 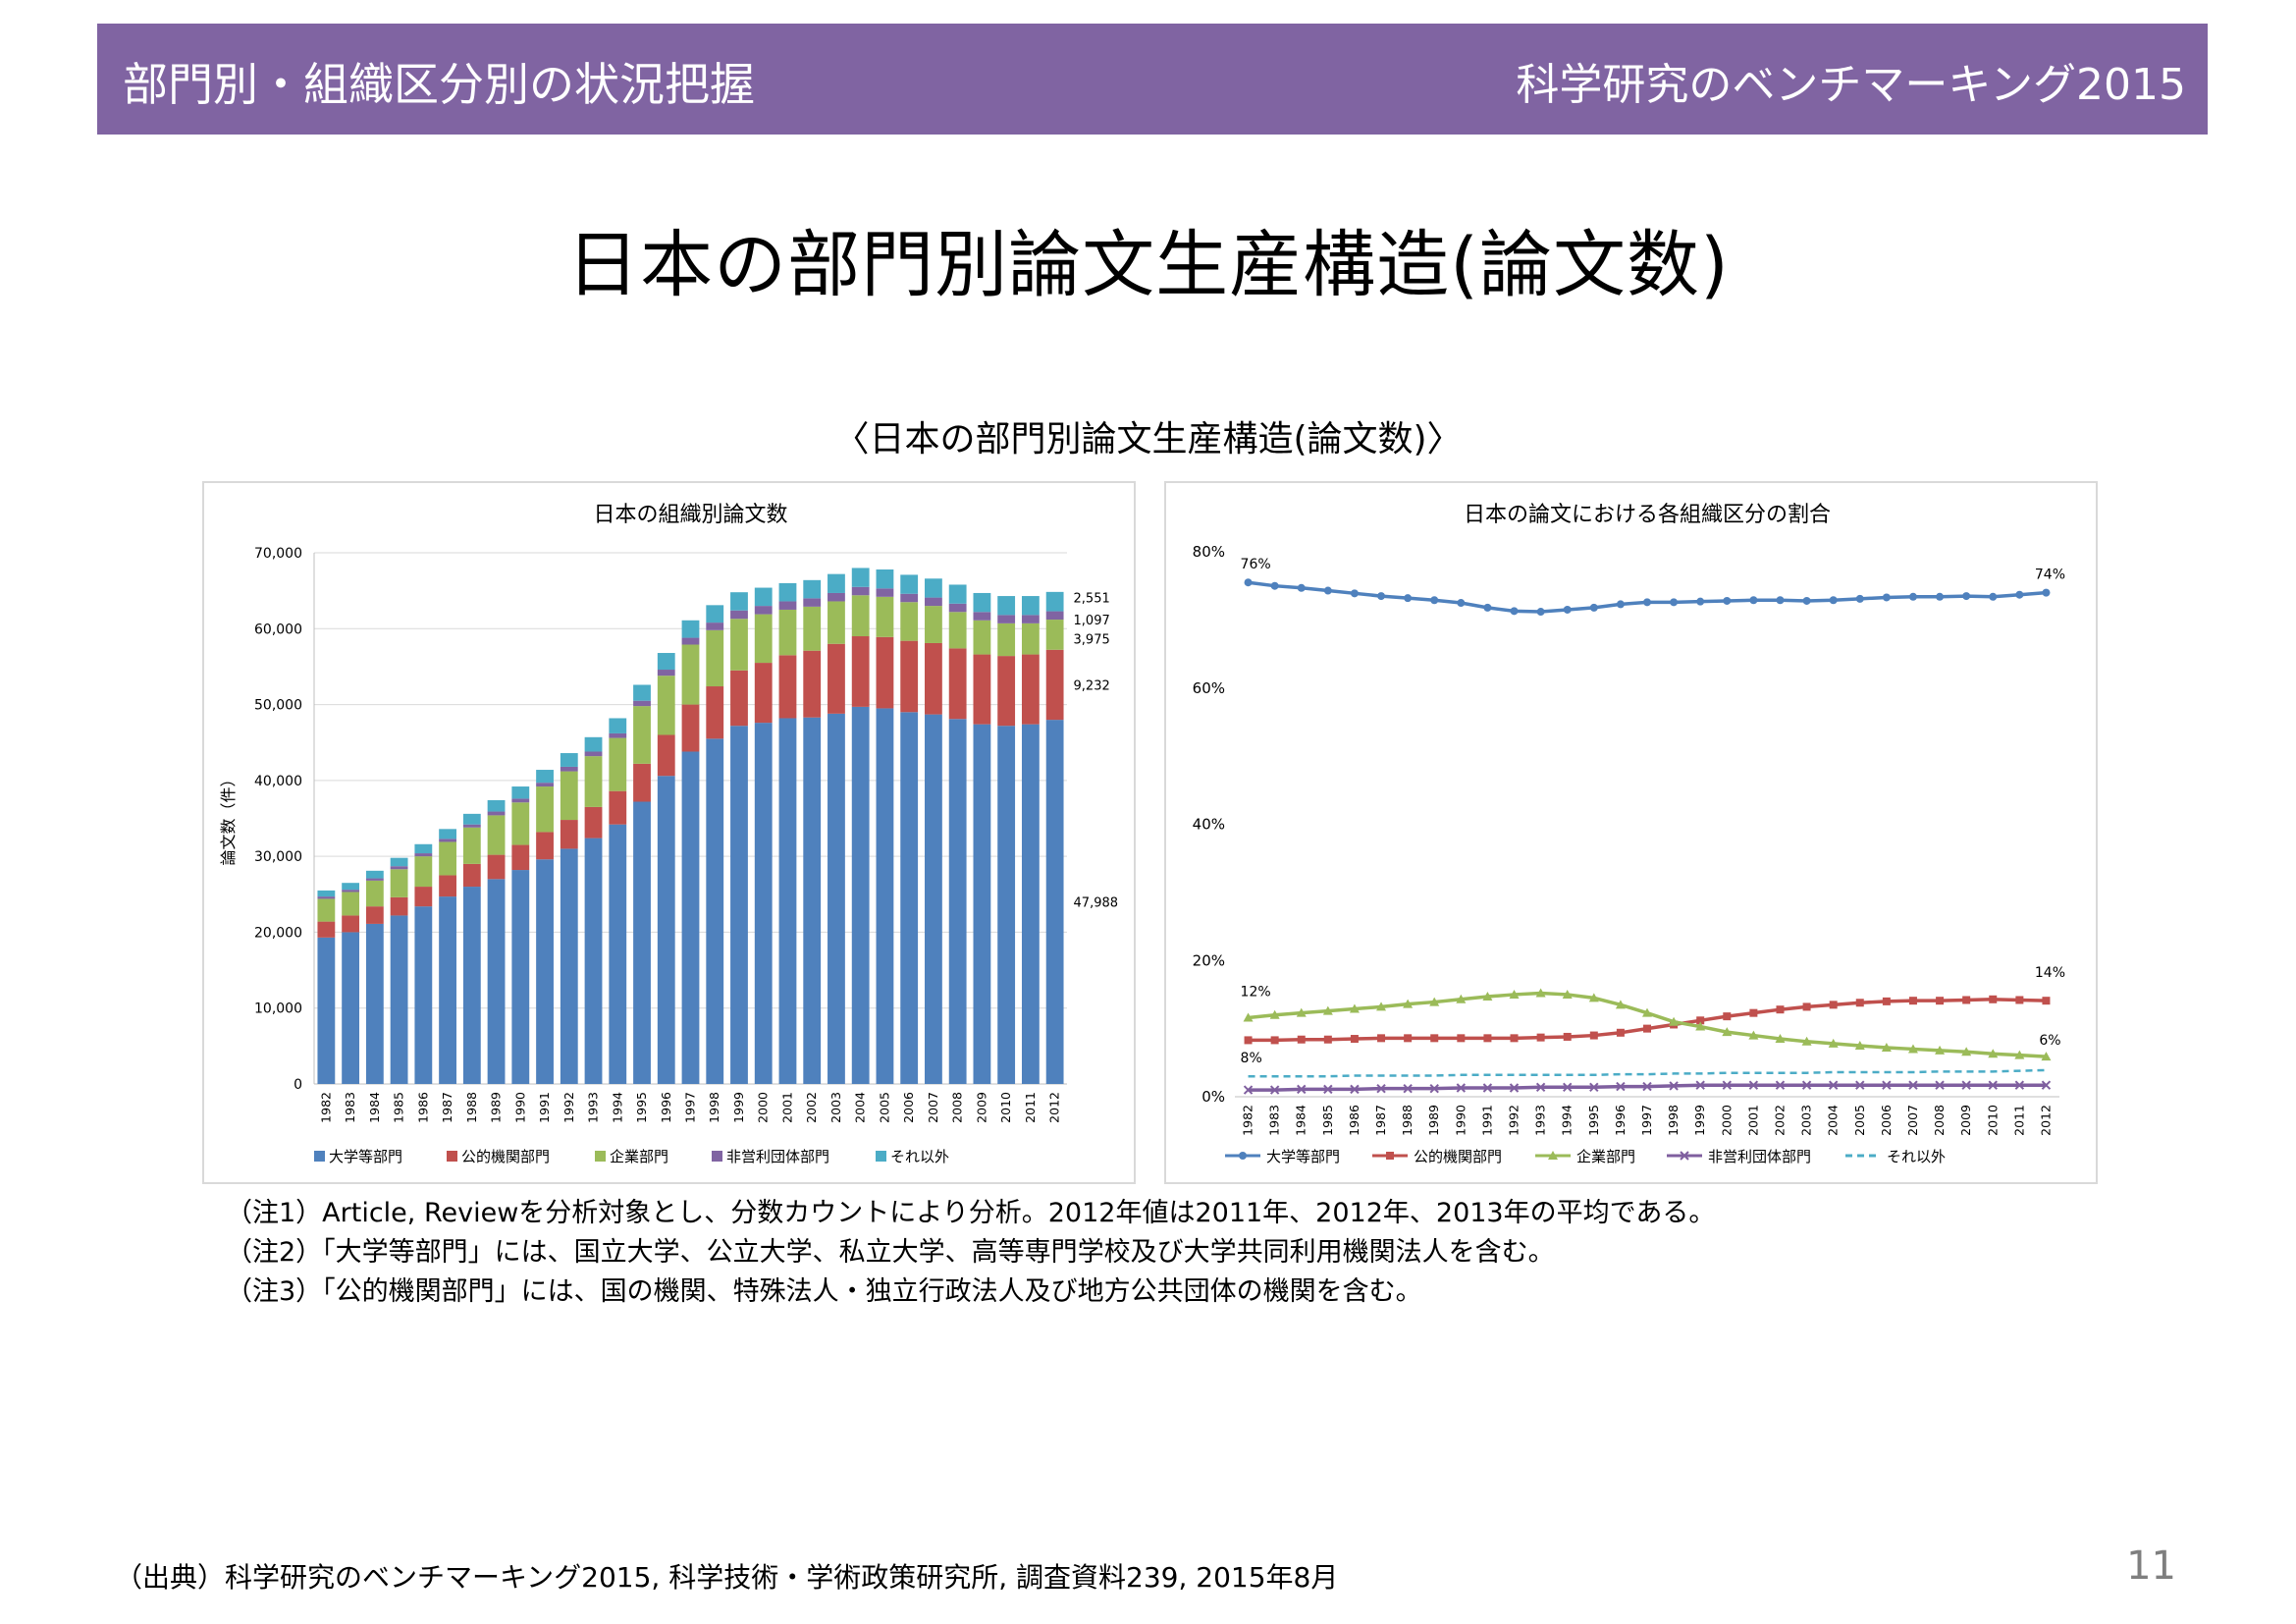 I want to click on y-axis-label: 論文数（件）, so click(x=228, y=818).